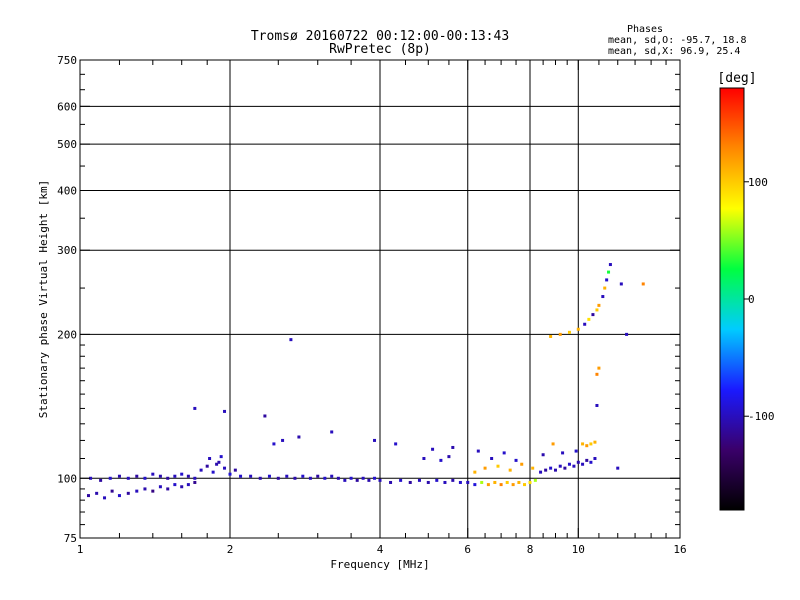 This screenshot has width=800, height=600. I want to click on x-tick-label: 4, so click(380, 549).